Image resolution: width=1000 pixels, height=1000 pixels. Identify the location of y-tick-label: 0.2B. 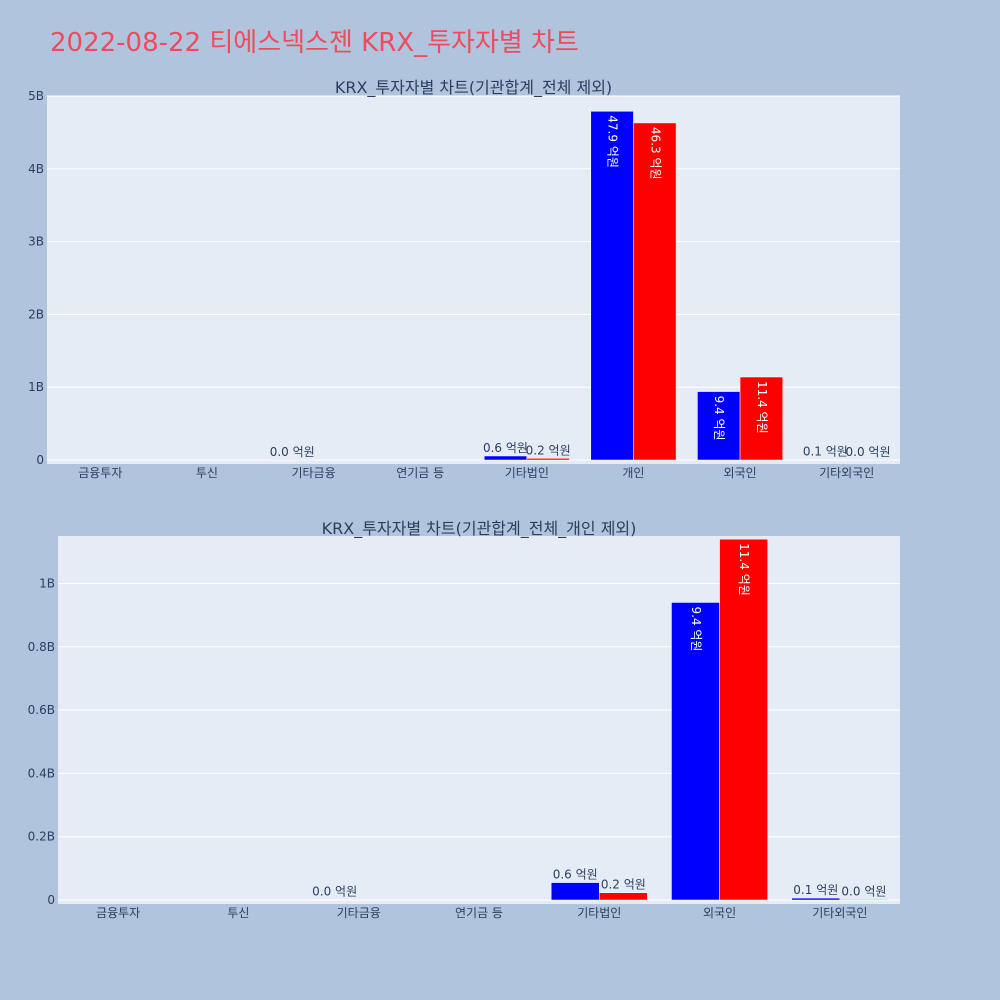
(41, 837).